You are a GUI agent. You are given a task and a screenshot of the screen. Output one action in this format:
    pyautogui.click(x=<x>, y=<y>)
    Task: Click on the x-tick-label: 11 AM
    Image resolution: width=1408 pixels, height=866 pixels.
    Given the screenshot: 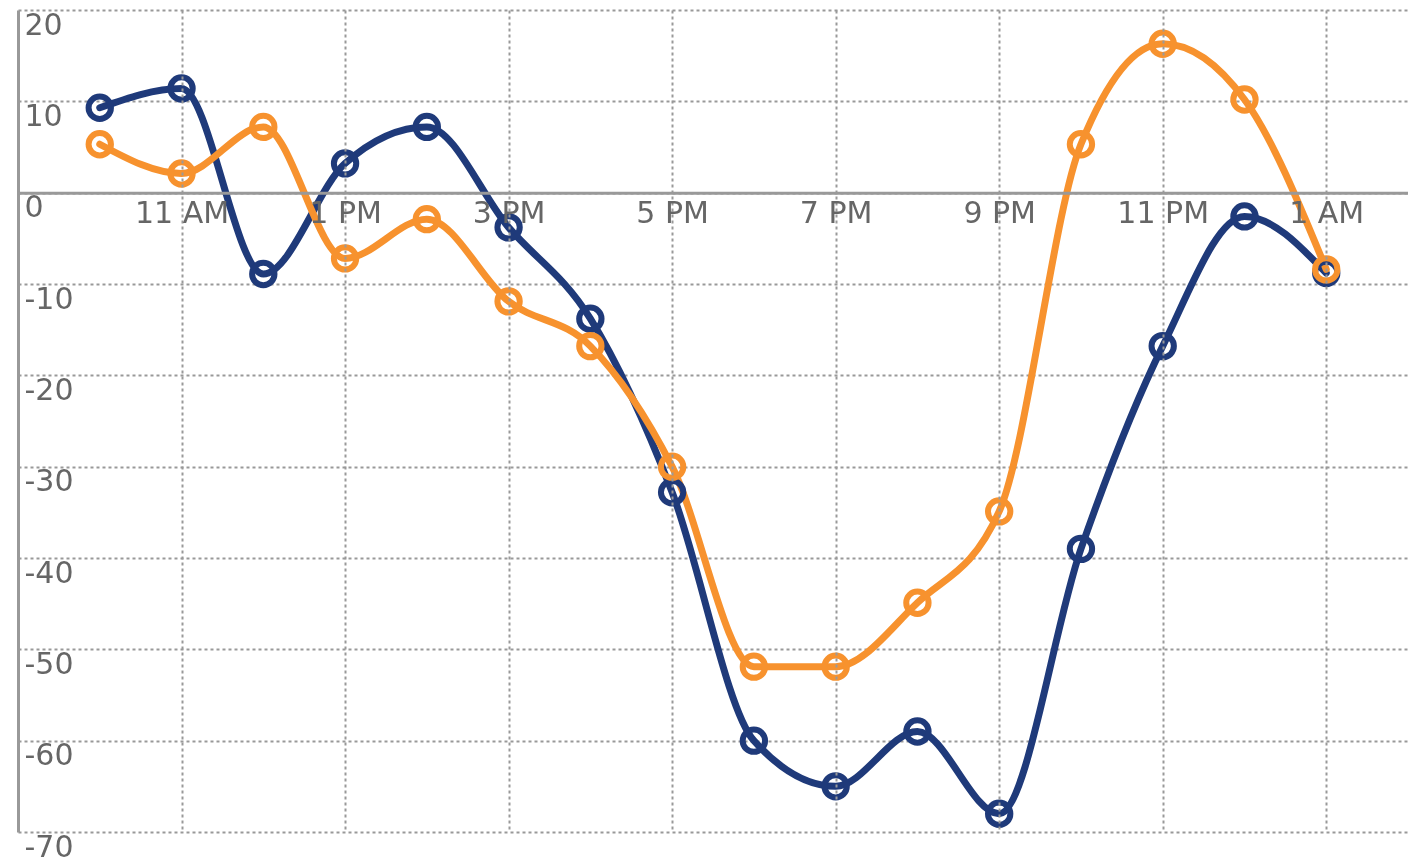 What is the action you would take?
    pyautogui.click(x=182, y=213)
    